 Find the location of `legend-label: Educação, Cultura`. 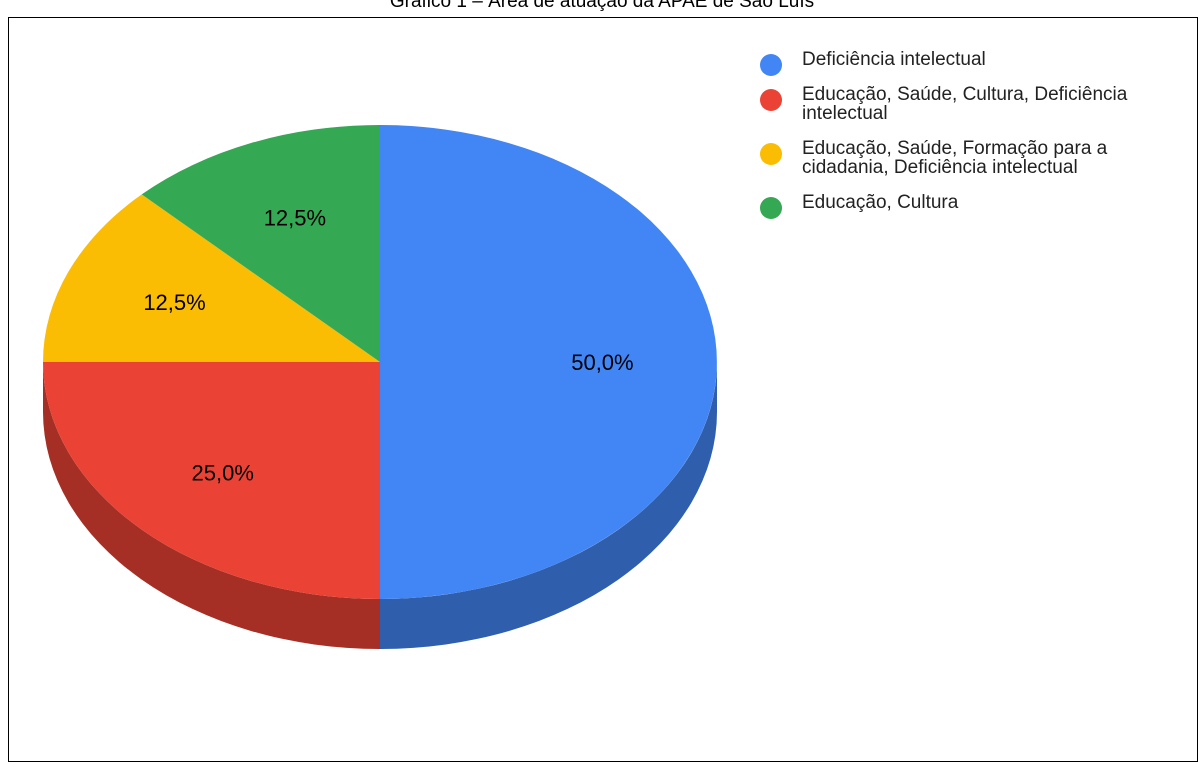

legend-label: Educação, Cultura is located at coordinates (880, 202).